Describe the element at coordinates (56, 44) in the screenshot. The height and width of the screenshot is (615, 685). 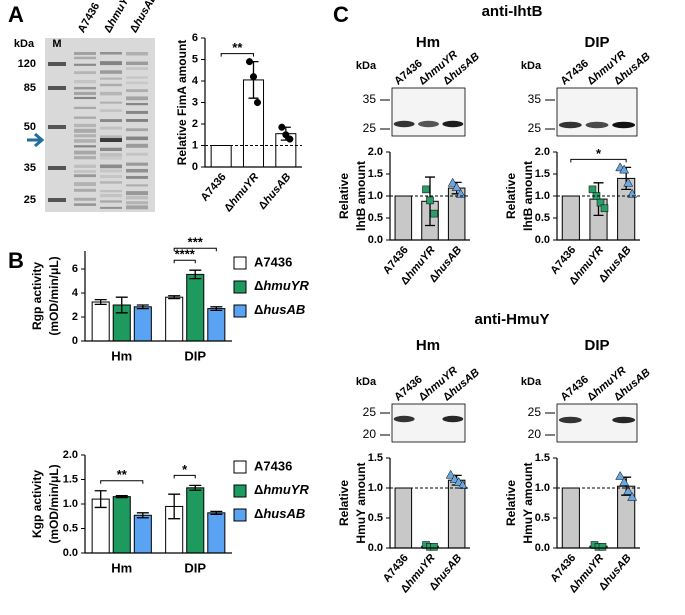
I see `lane-label: M` at that location.